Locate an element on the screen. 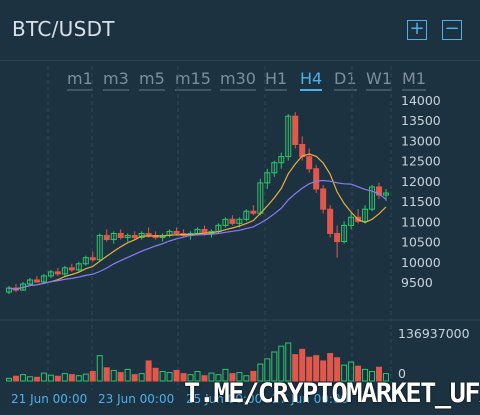  timeframe-tabs: m1 m3 m5 m15 m30 H1 H4 D1 W1 M1 is located at coordinates (240, 80).